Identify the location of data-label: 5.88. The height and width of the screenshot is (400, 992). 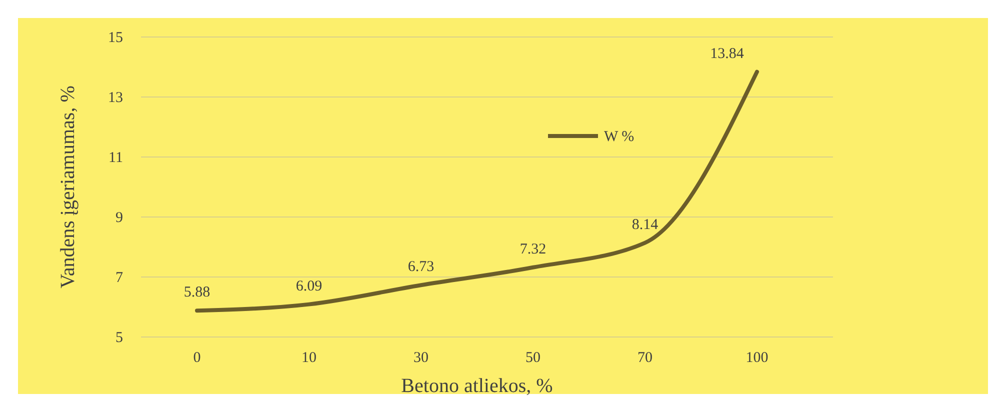
(197, 292).